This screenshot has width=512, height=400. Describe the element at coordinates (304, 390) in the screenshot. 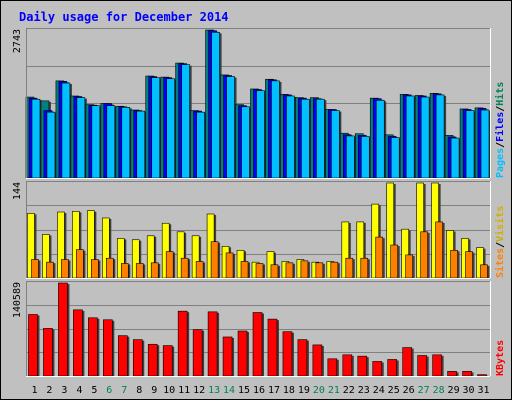

I see `x-tick-label-19: 19` at that location.